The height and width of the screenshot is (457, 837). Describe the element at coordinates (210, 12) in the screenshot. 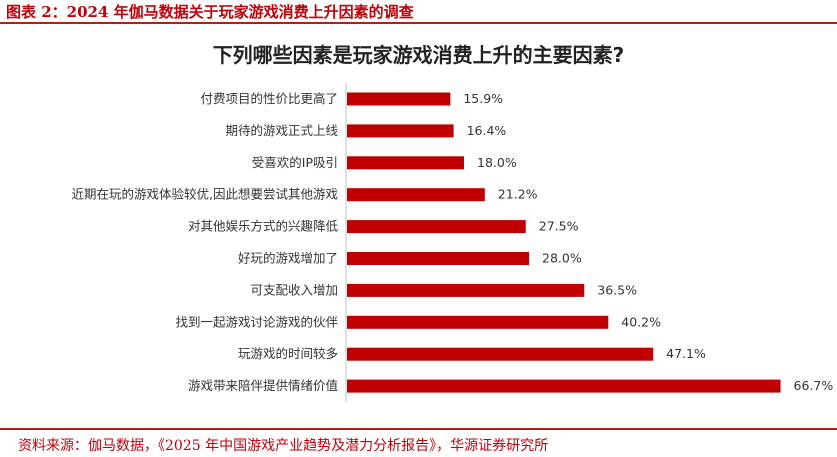

I see `figure-title: 图表 2：2024 年伽马数据关于玩家游戏消费上升因素的调查` at that location.